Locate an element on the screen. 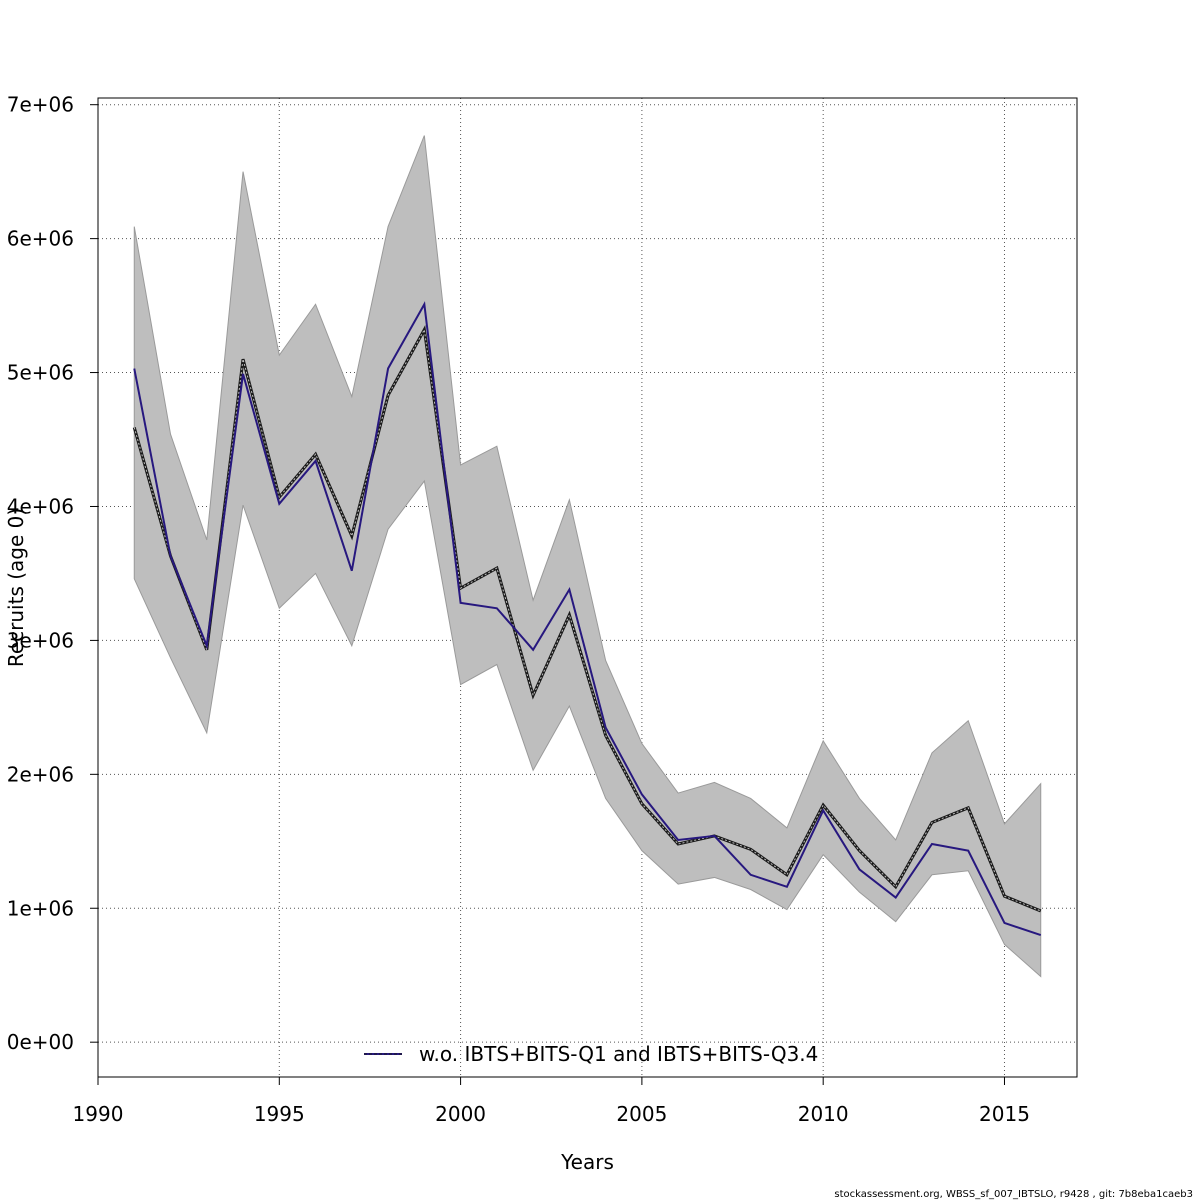 This screenshot has height=1200, width=1200. x-tick-label: 1995 is located at coordinates (279, 1114).